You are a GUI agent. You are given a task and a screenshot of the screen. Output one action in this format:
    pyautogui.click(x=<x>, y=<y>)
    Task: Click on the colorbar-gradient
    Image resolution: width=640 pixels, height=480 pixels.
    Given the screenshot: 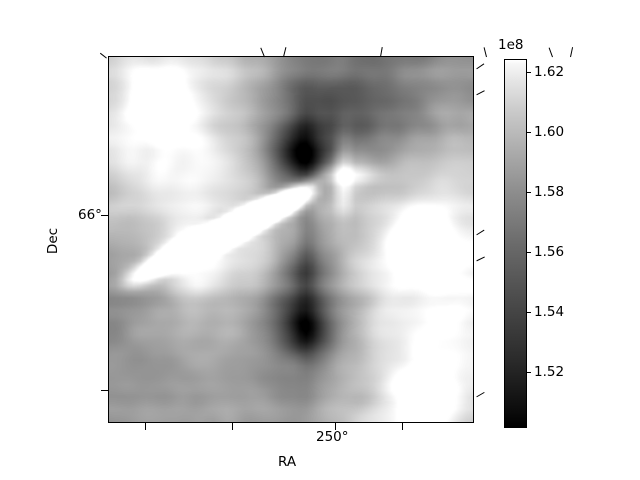 What is the action you would take?
    pyautogui.click(x=515, y=243)
    